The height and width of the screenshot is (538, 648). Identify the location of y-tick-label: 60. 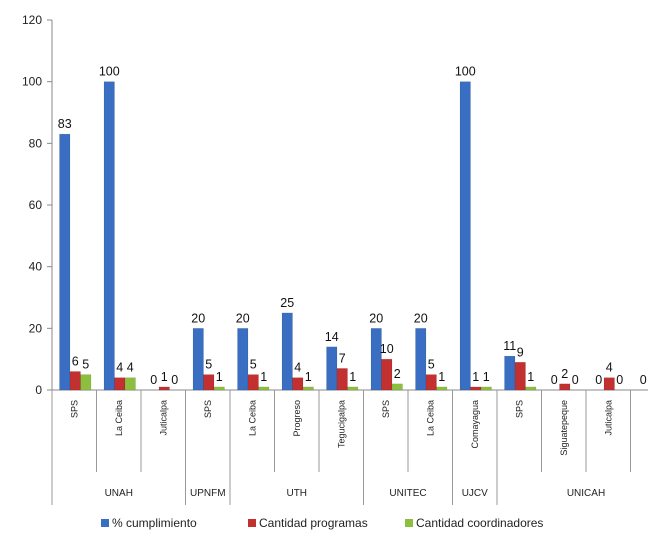
(36, 205).